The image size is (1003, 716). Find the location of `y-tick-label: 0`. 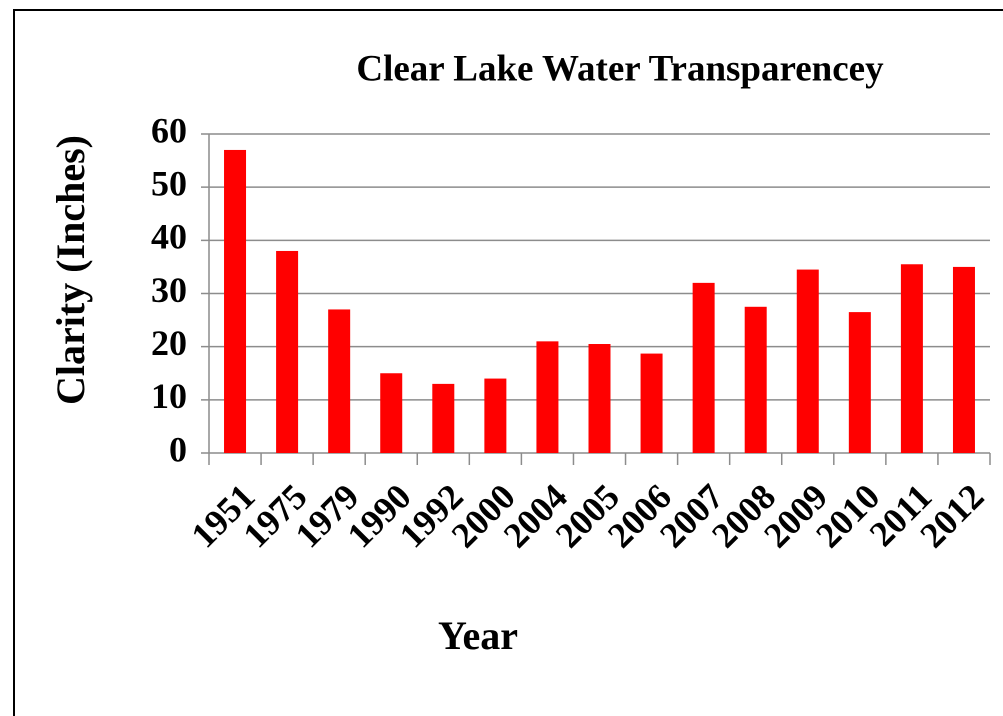

y-tick-label: 0 is located at coordinates (178, 449).